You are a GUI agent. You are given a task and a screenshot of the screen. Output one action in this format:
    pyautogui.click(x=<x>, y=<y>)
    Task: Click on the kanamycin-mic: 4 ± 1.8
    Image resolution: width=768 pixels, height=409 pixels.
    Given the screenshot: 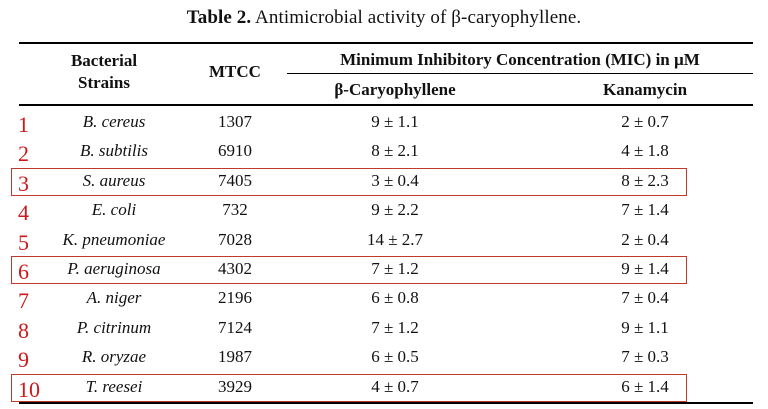 What is the action you would take?
    pyautogui.click(x=645, y=151)
    